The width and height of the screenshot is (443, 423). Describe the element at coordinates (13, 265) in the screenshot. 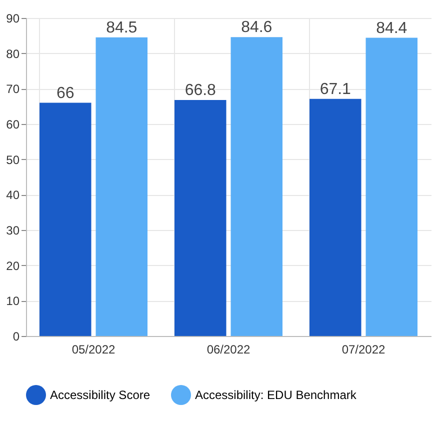

I see `y-tick-label: 20` at that location.